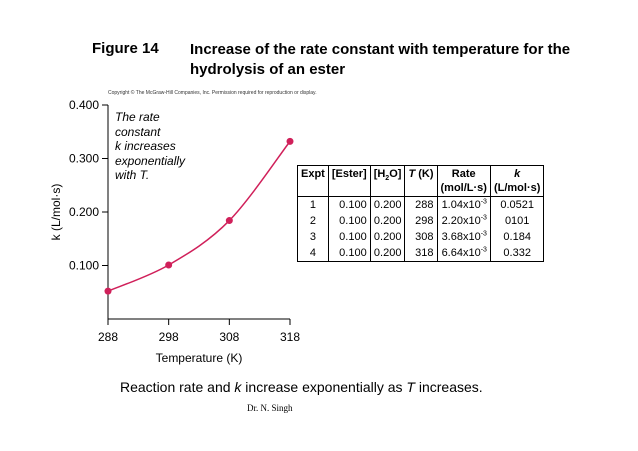 The image size is (638, 451). What do you see at coordinates (150, 160) in the screenshot?
I see `annotation-line: exponentially` at bounding box center [150, 160].